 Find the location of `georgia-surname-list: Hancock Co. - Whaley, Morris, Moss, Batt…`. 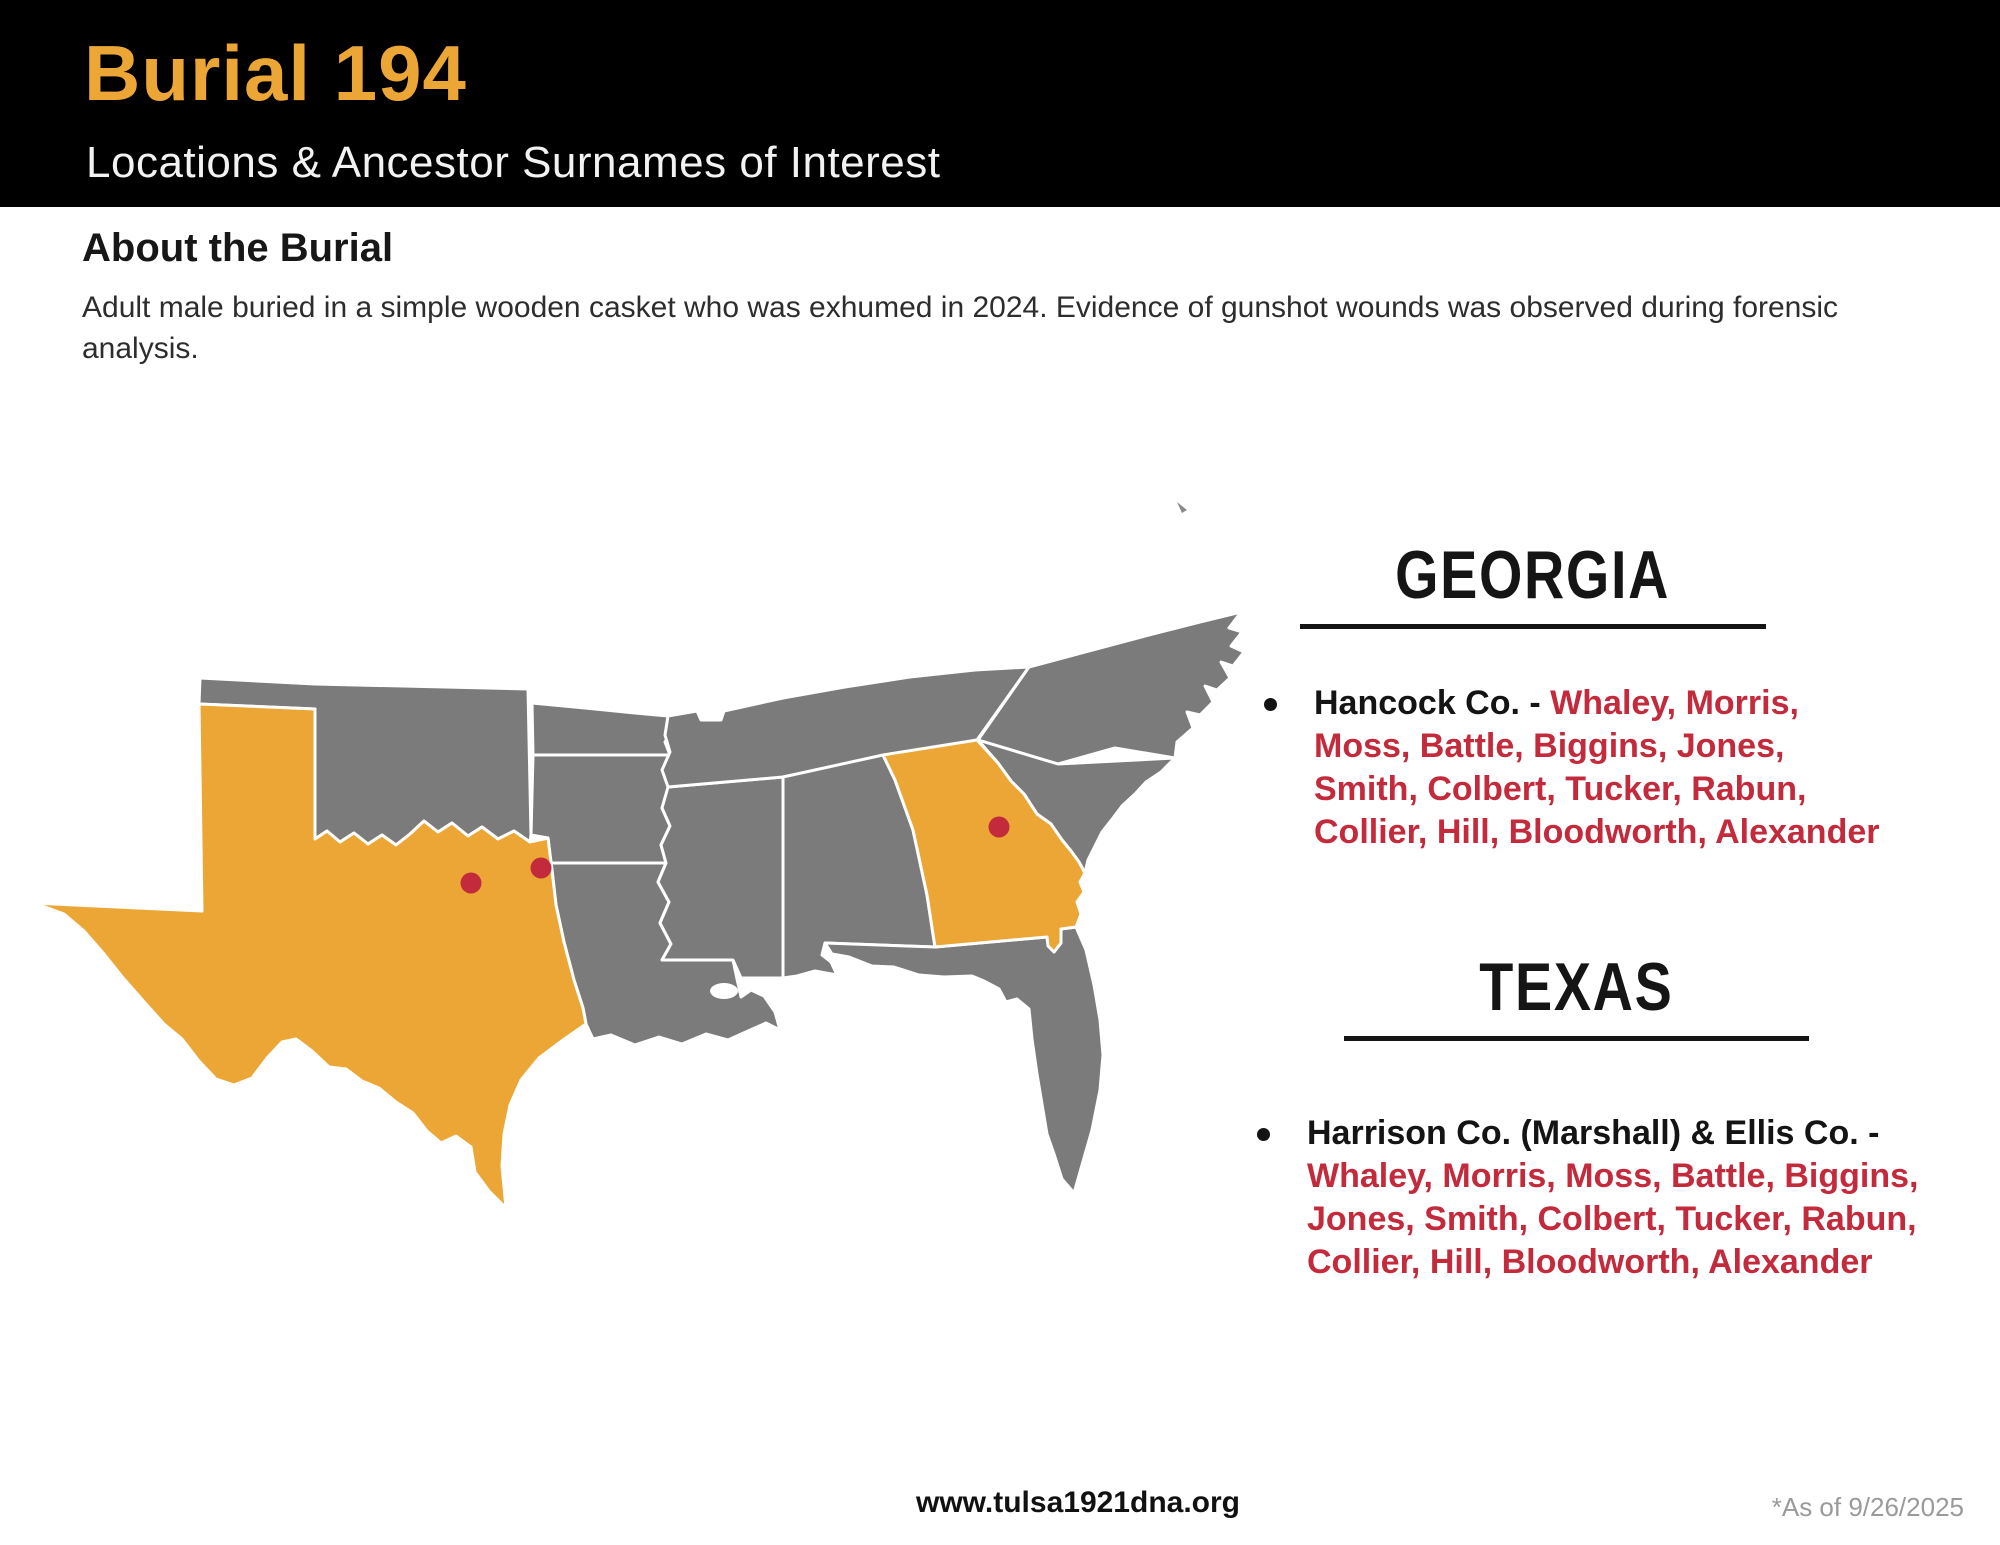

georgia-surname-list: Hancock Co. - Whaley, Morris, Moss, Batt… is located at coordinates (1572, 768).